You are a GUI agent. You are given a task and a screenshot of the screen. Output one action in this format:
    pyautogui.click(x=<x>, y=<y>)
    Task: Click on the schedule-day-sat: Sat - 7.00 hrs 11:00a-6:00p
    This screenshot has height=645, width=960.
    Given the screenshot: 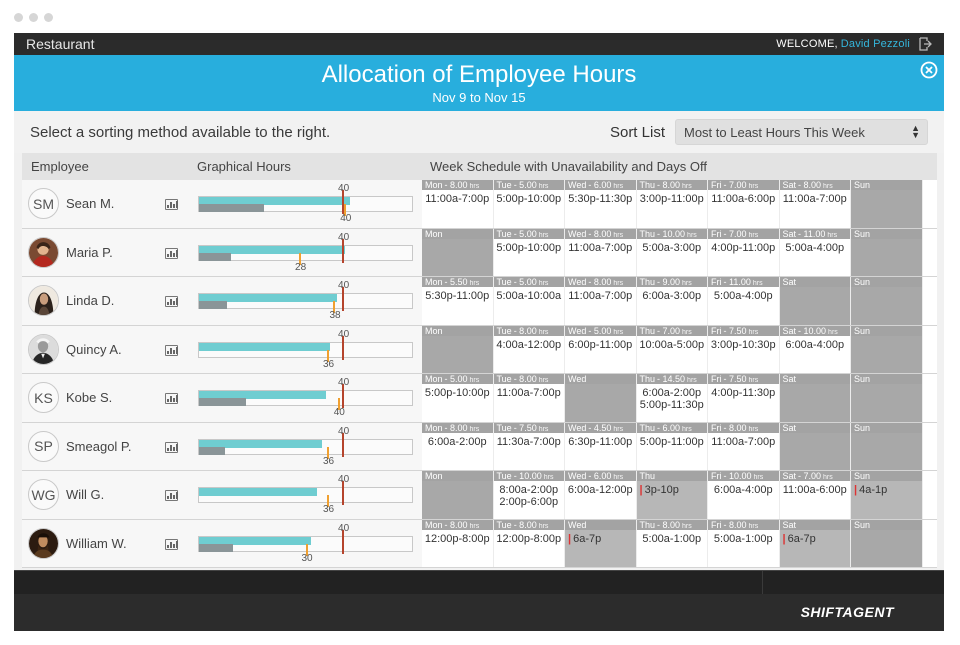 What is the action you would take?
    pyautogui.click(x=815, y=495)
    